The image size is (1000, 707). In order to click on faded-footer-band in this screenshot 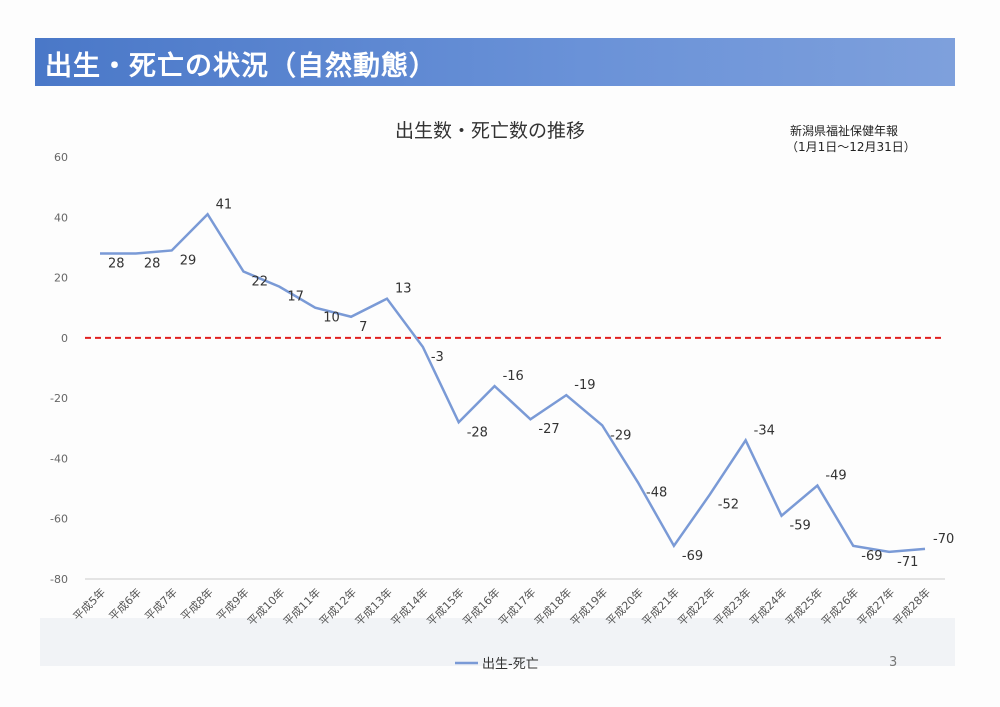, I will do `click(497, 642)`.